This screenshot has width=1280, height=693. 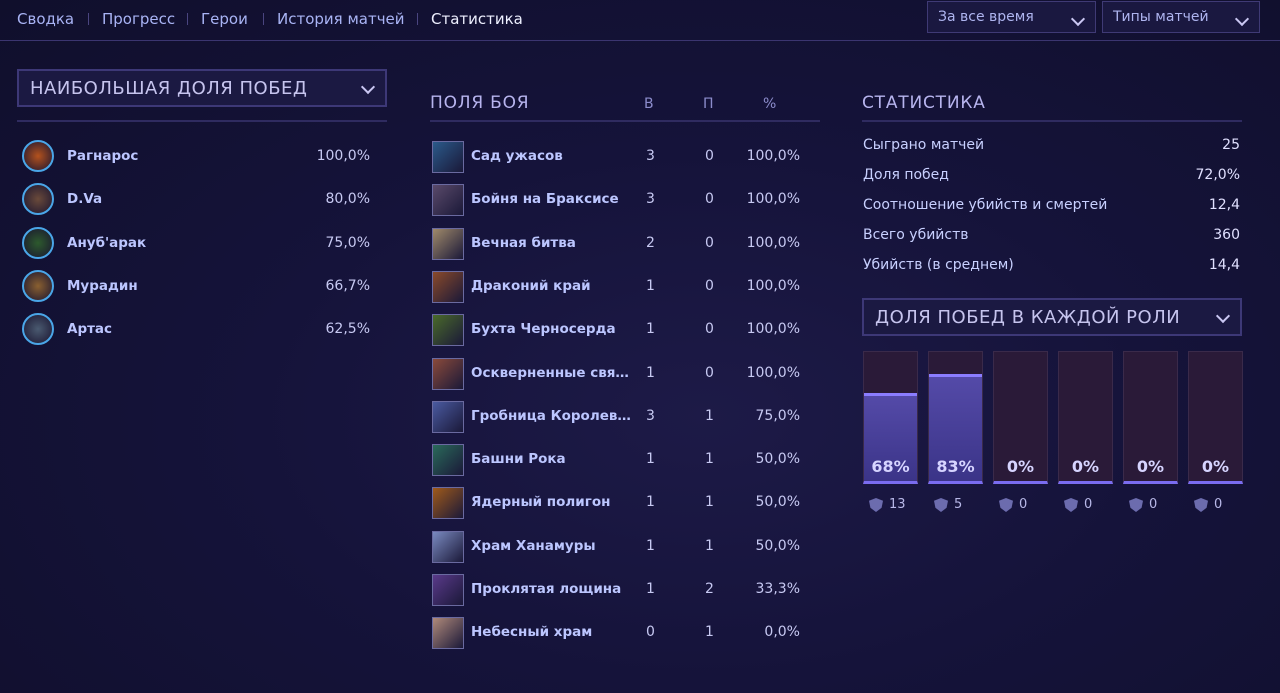 I want to click on section-title: СТАТИСТИКА, so click(x=924, y=103).